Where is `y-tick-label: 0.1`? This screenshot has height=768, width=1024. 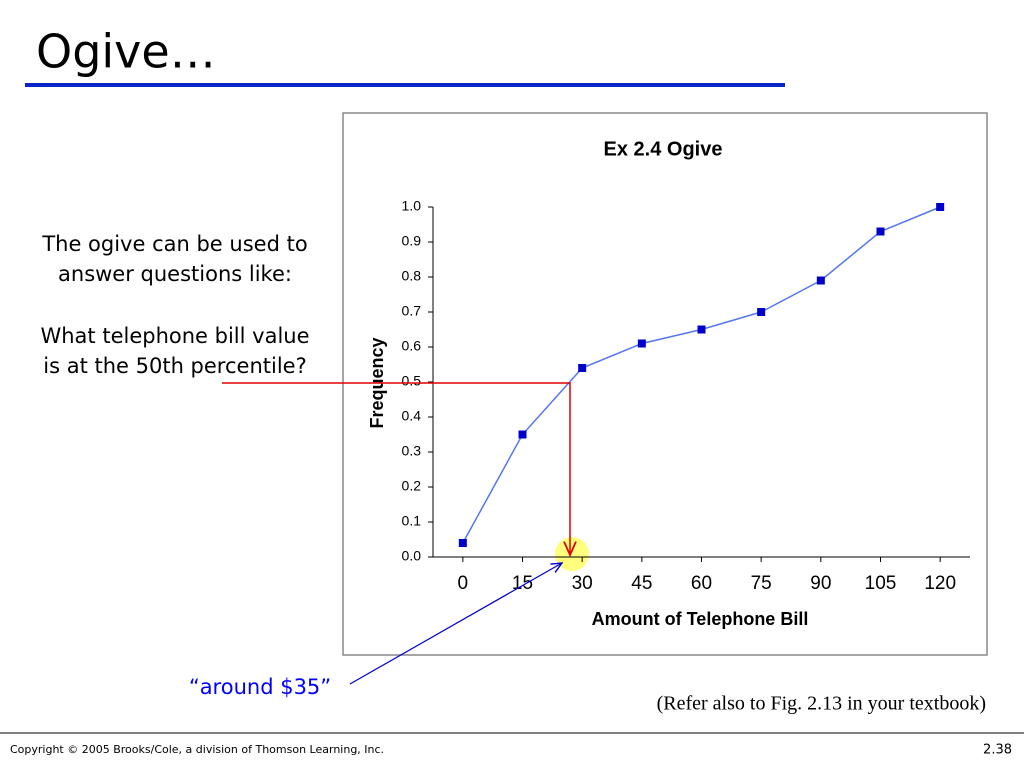 y-tick-label: 0.1 is located at coordinates (412, 521).